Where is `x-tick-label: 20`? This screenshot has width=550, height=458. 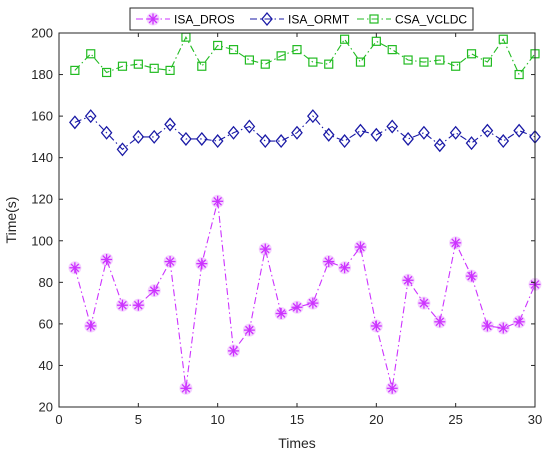 x-tick-label: 20 is located at coordinates (376, 419).